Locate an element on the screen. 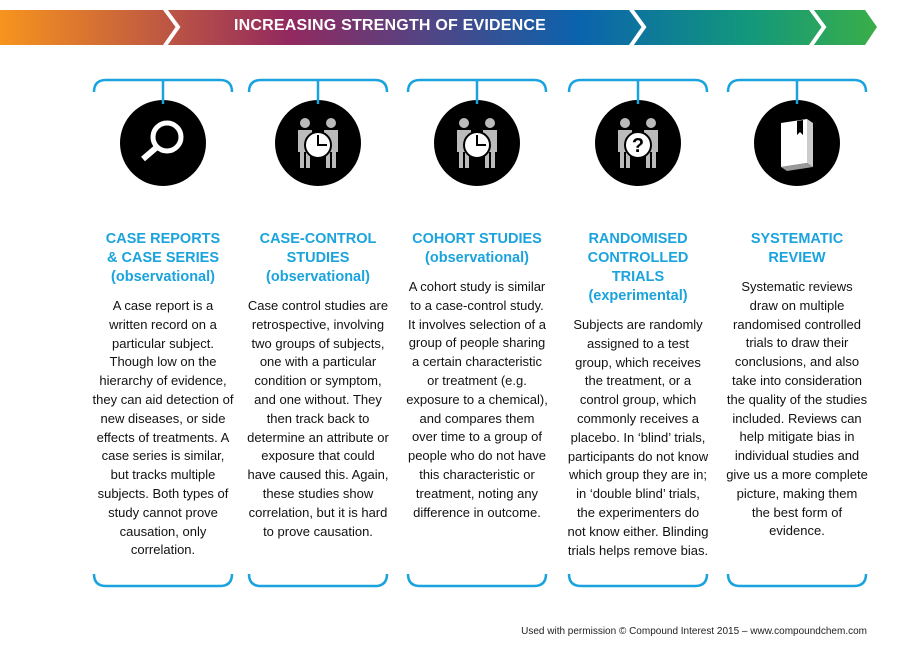 The height and width of the screenshot is (648, 911). column-title: CASE-CONTROL STUDIES (observational) is located at coordinates (318, 258).